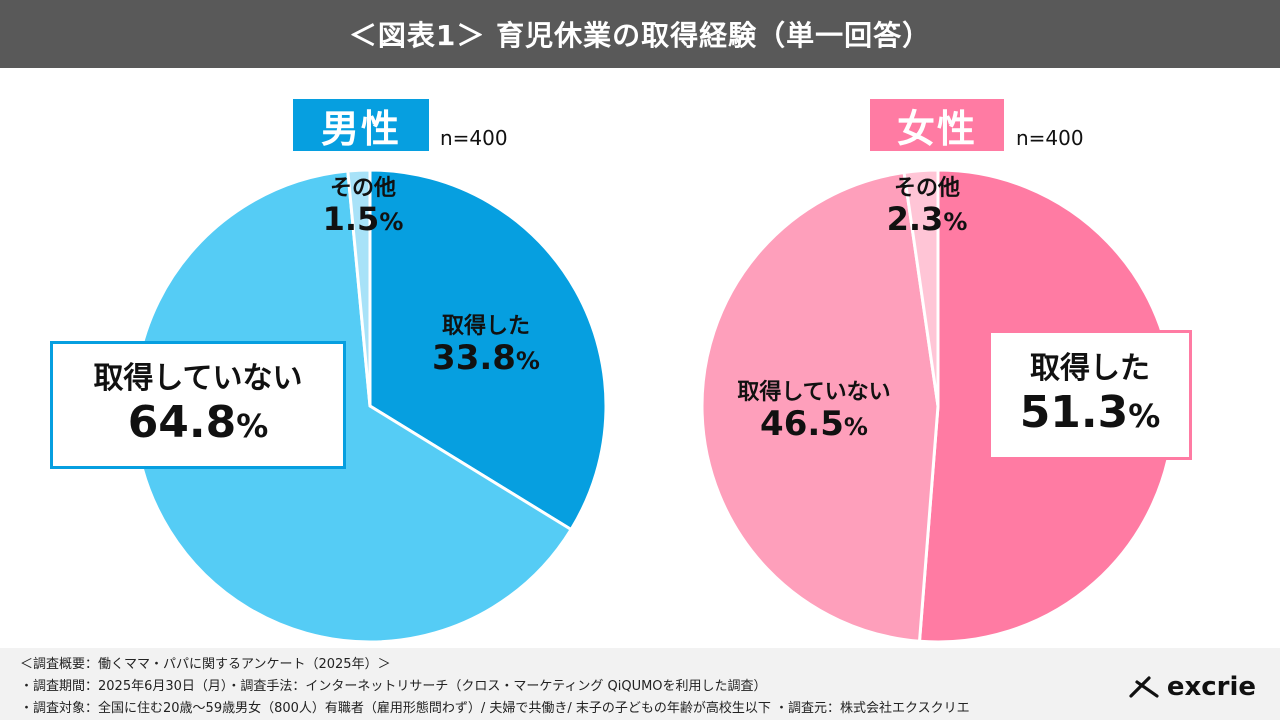 This screenshot has height=720, width=1280. What do you see at coordinates (955, 222) in the screenshot?
I see `female-other-pct: %` at bounding box center [955, 222].